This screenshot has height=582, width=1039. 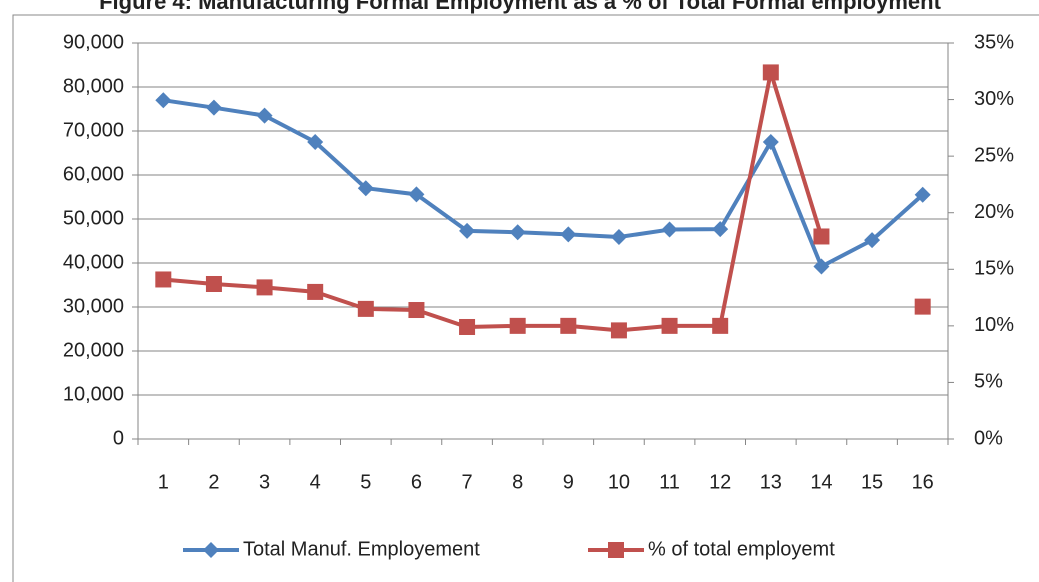 I want to click on y2-tick-label: 0%, so click(x=988, y=438).